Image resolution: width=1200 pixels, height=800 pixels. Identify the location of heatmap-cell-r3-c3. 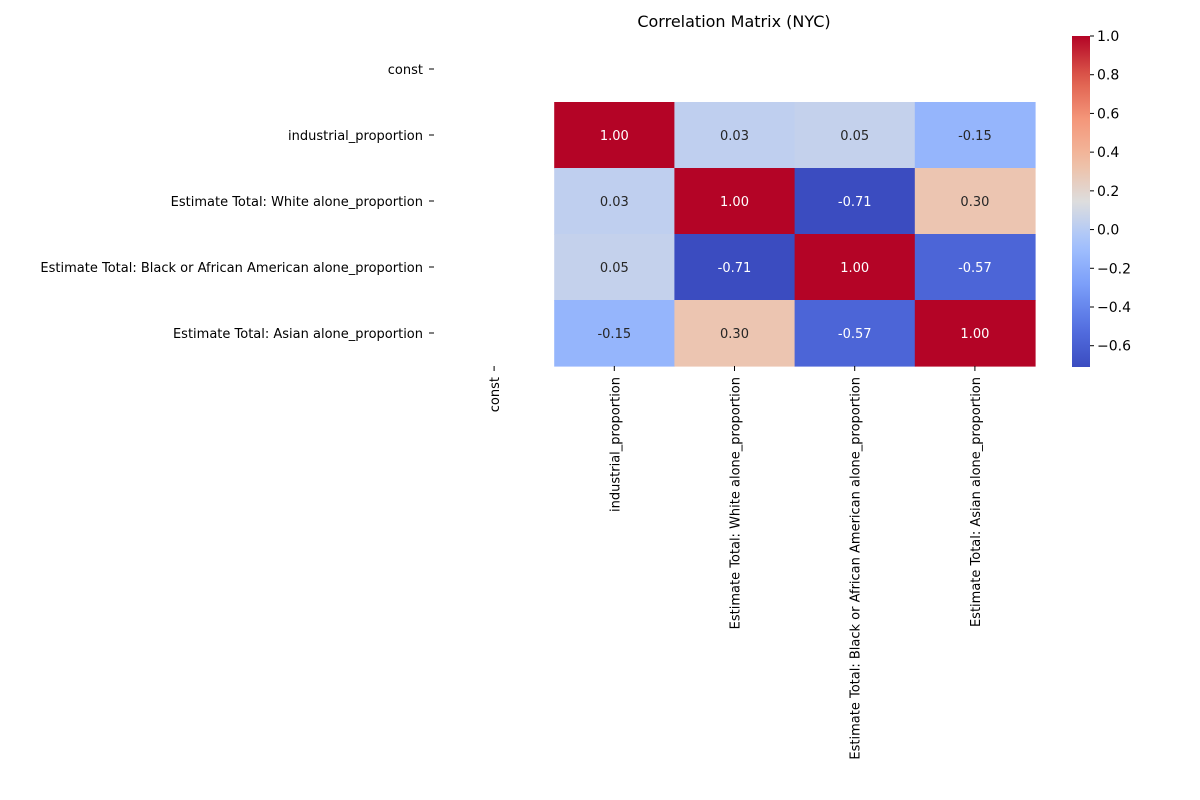
(855, 267).